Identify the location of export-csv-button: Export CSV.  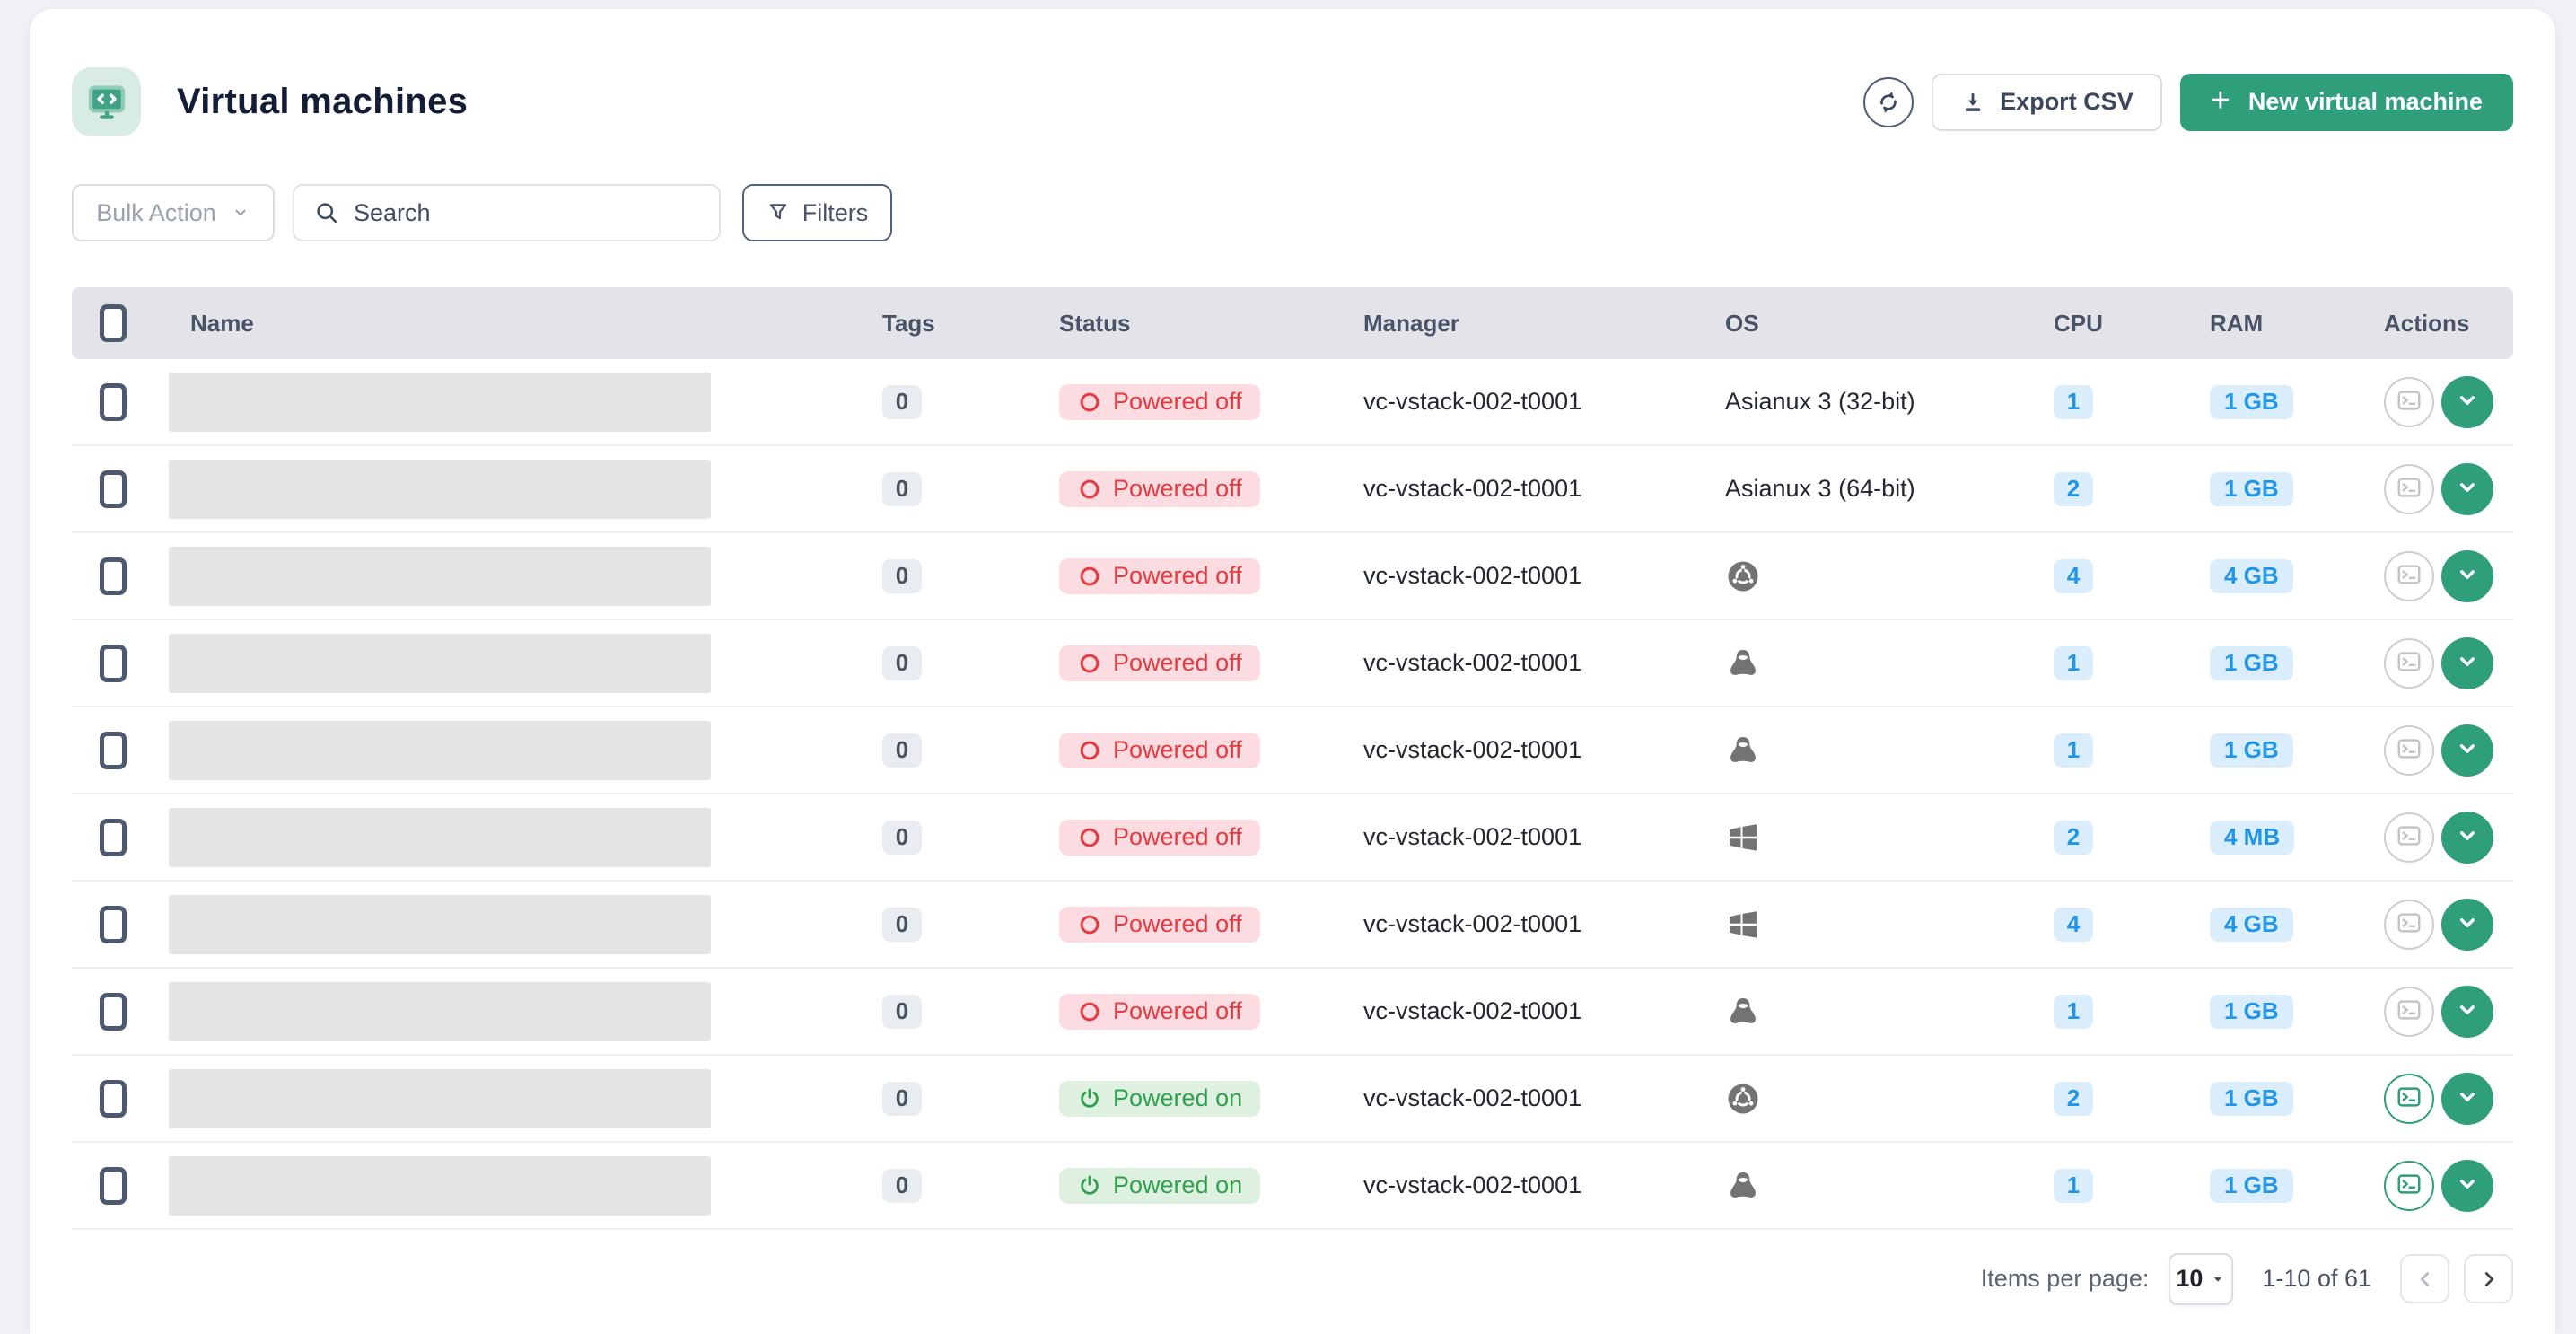
(2047, 102).